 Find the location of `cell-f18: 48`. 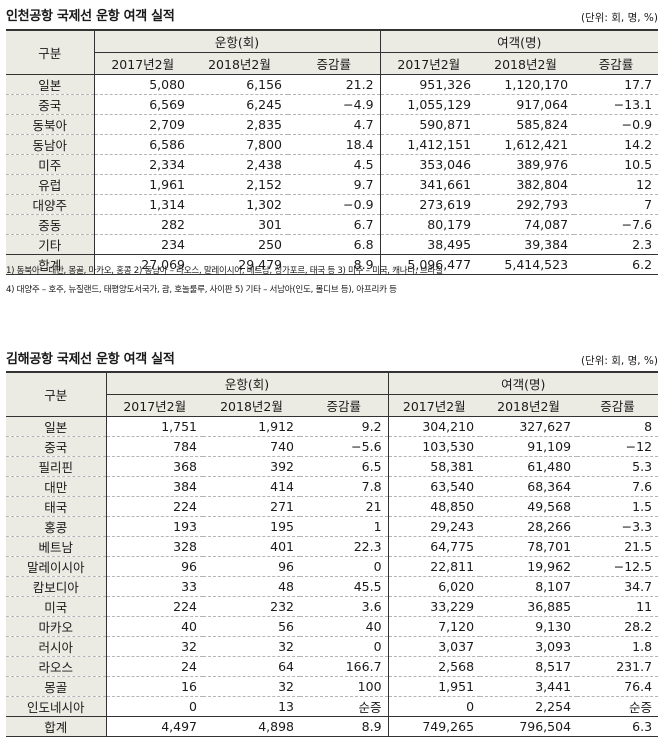

cell-f18: 48 is located at coordinates (251, 586).